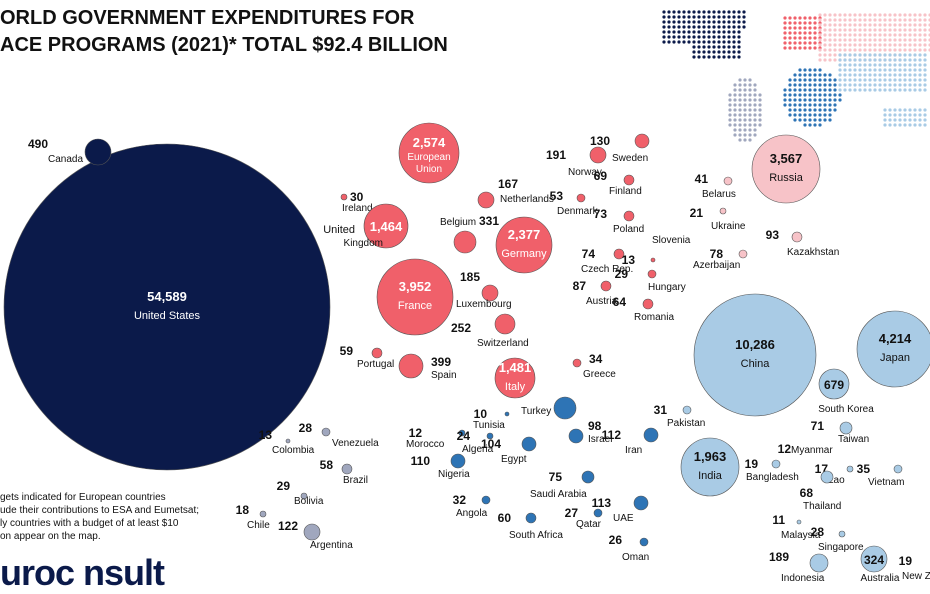  What do you see at coordinates (524, 254) in the screenshot?
I see `country-label-germany: Germany` at bounding box center [524, 254].